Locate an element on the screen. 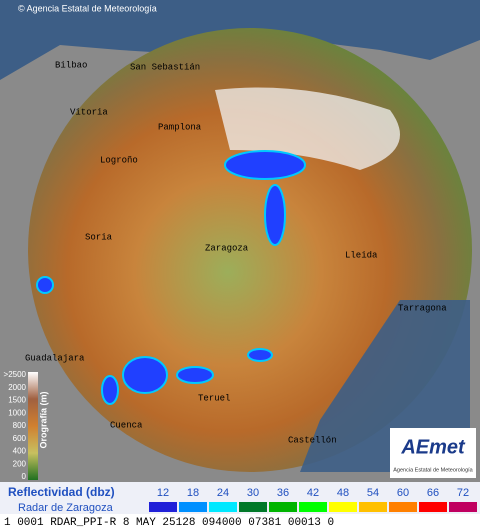 This screenshot has height=530, width=480. status-bar is located at coordinates (240, 522).